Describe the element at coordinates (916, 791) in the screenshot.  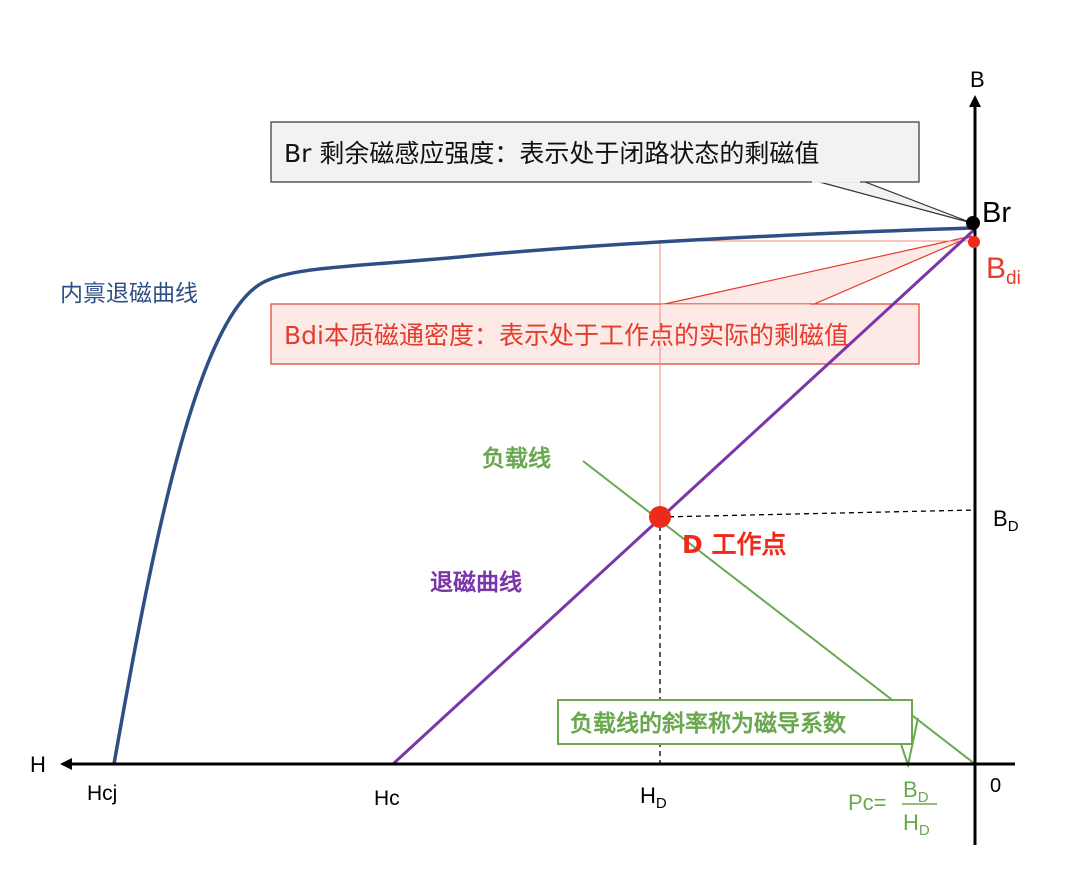
I see `formula-numerator: BD` at that location.